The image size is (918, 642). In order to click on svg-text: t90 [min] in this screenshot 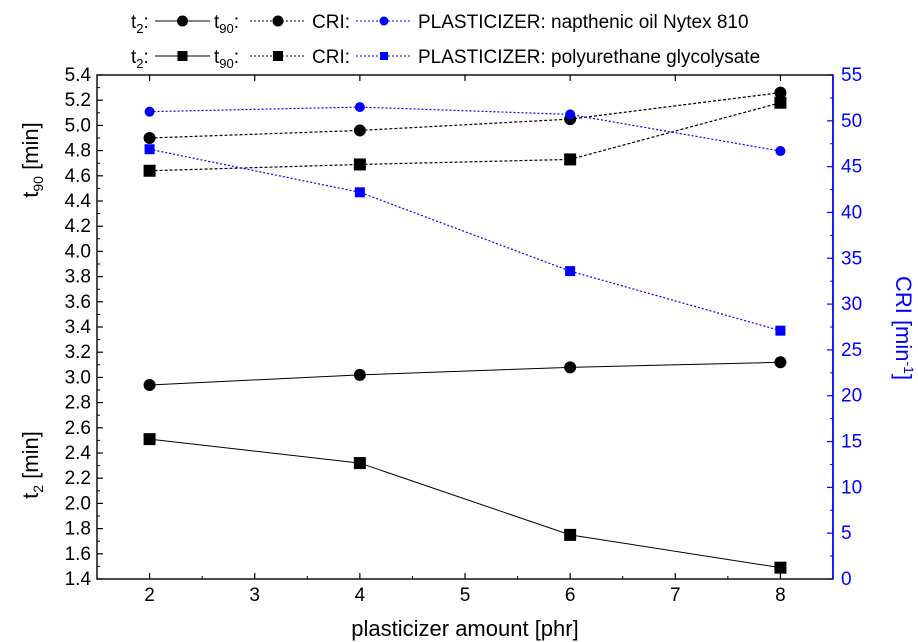, I will do `click(32, 160)`.